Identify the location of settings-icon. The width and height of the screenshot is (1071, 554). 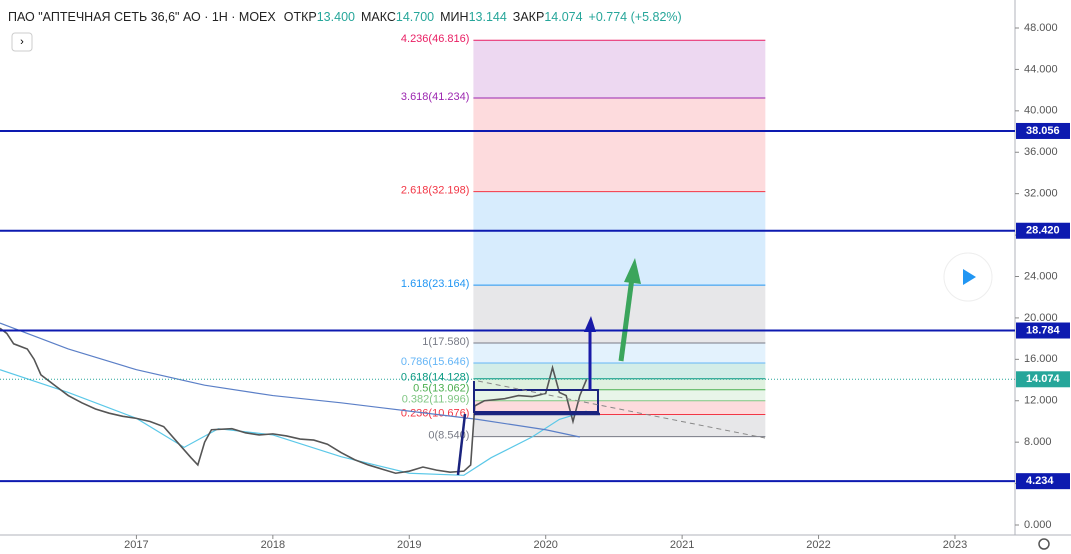
(1044, 544).